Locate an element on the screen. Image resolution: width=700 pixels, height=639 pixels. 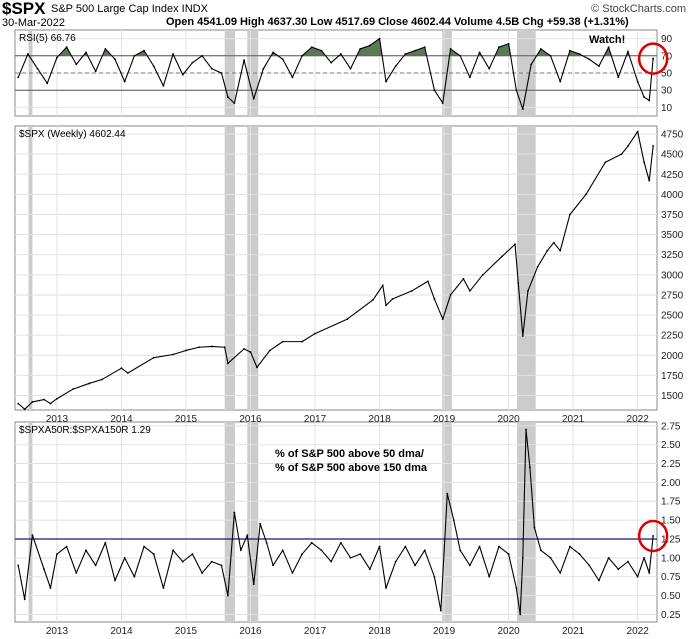
price-y-tick-label: 1500 is located at coordinates (672, 396).